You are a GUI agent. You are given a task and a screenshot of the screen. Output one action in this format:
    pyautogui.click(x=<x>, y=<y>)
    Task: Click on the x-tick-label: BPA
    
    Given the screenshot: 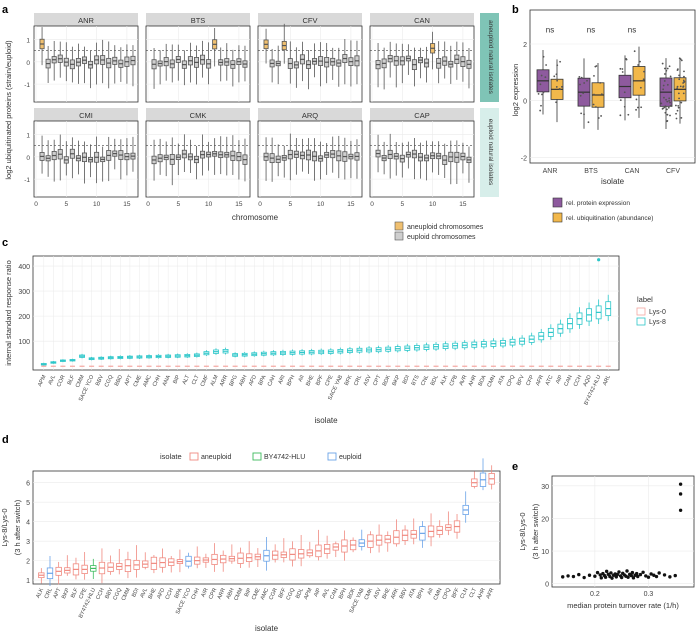 What is the action you would take?
    pyautogui.click(x=263, y=380)
    